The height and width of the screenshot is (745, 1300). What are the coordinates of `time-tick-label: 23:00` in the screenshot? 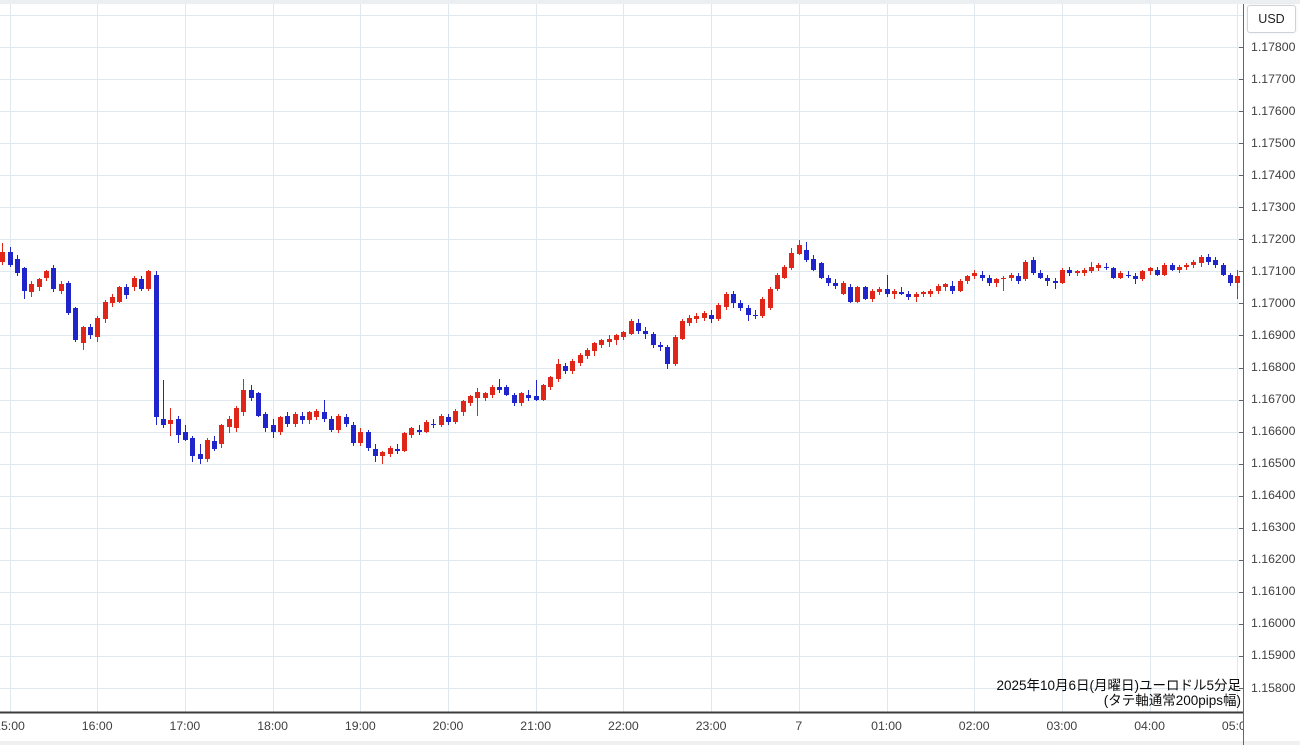 It's located at (711, 726).